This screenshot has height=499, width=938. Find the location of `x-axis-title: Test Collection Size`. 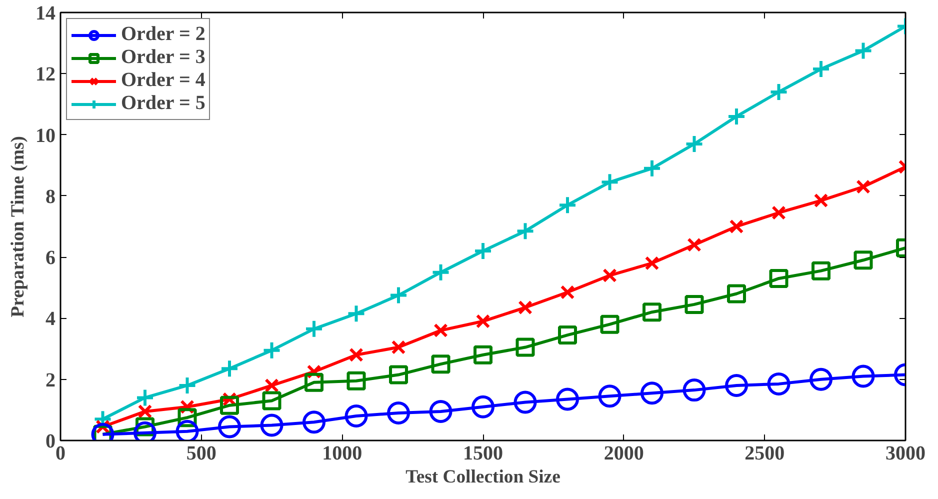

x-axis-title: Test Collection Size is located at coordinates (483, 477).